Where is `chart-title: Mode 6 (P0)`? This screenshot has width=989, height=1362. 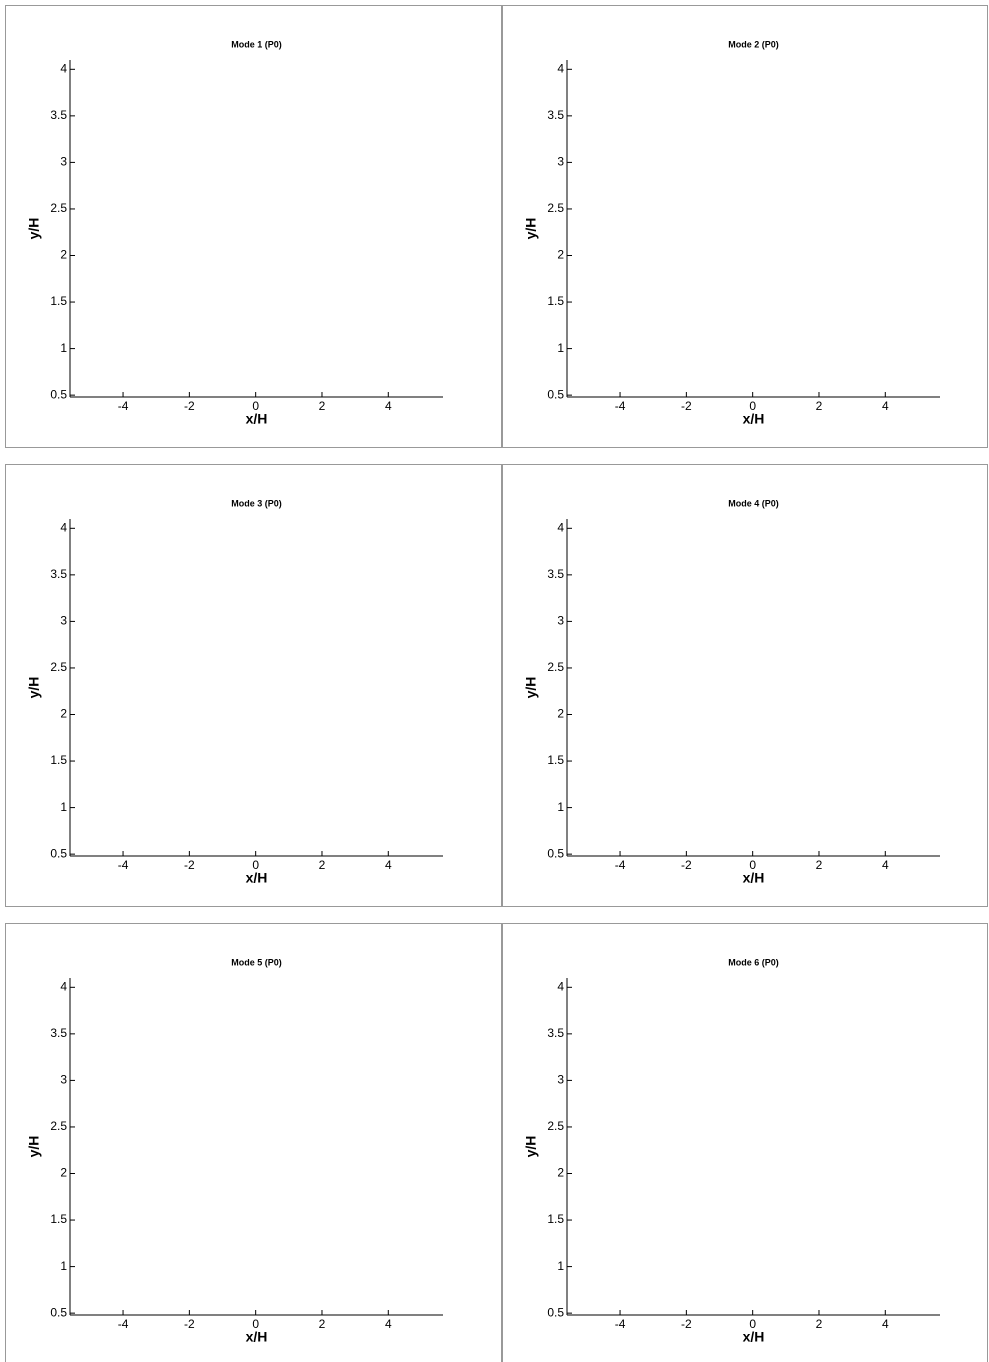
chart-title: Mode 6 (P0) is located at coordinates (753, 962).